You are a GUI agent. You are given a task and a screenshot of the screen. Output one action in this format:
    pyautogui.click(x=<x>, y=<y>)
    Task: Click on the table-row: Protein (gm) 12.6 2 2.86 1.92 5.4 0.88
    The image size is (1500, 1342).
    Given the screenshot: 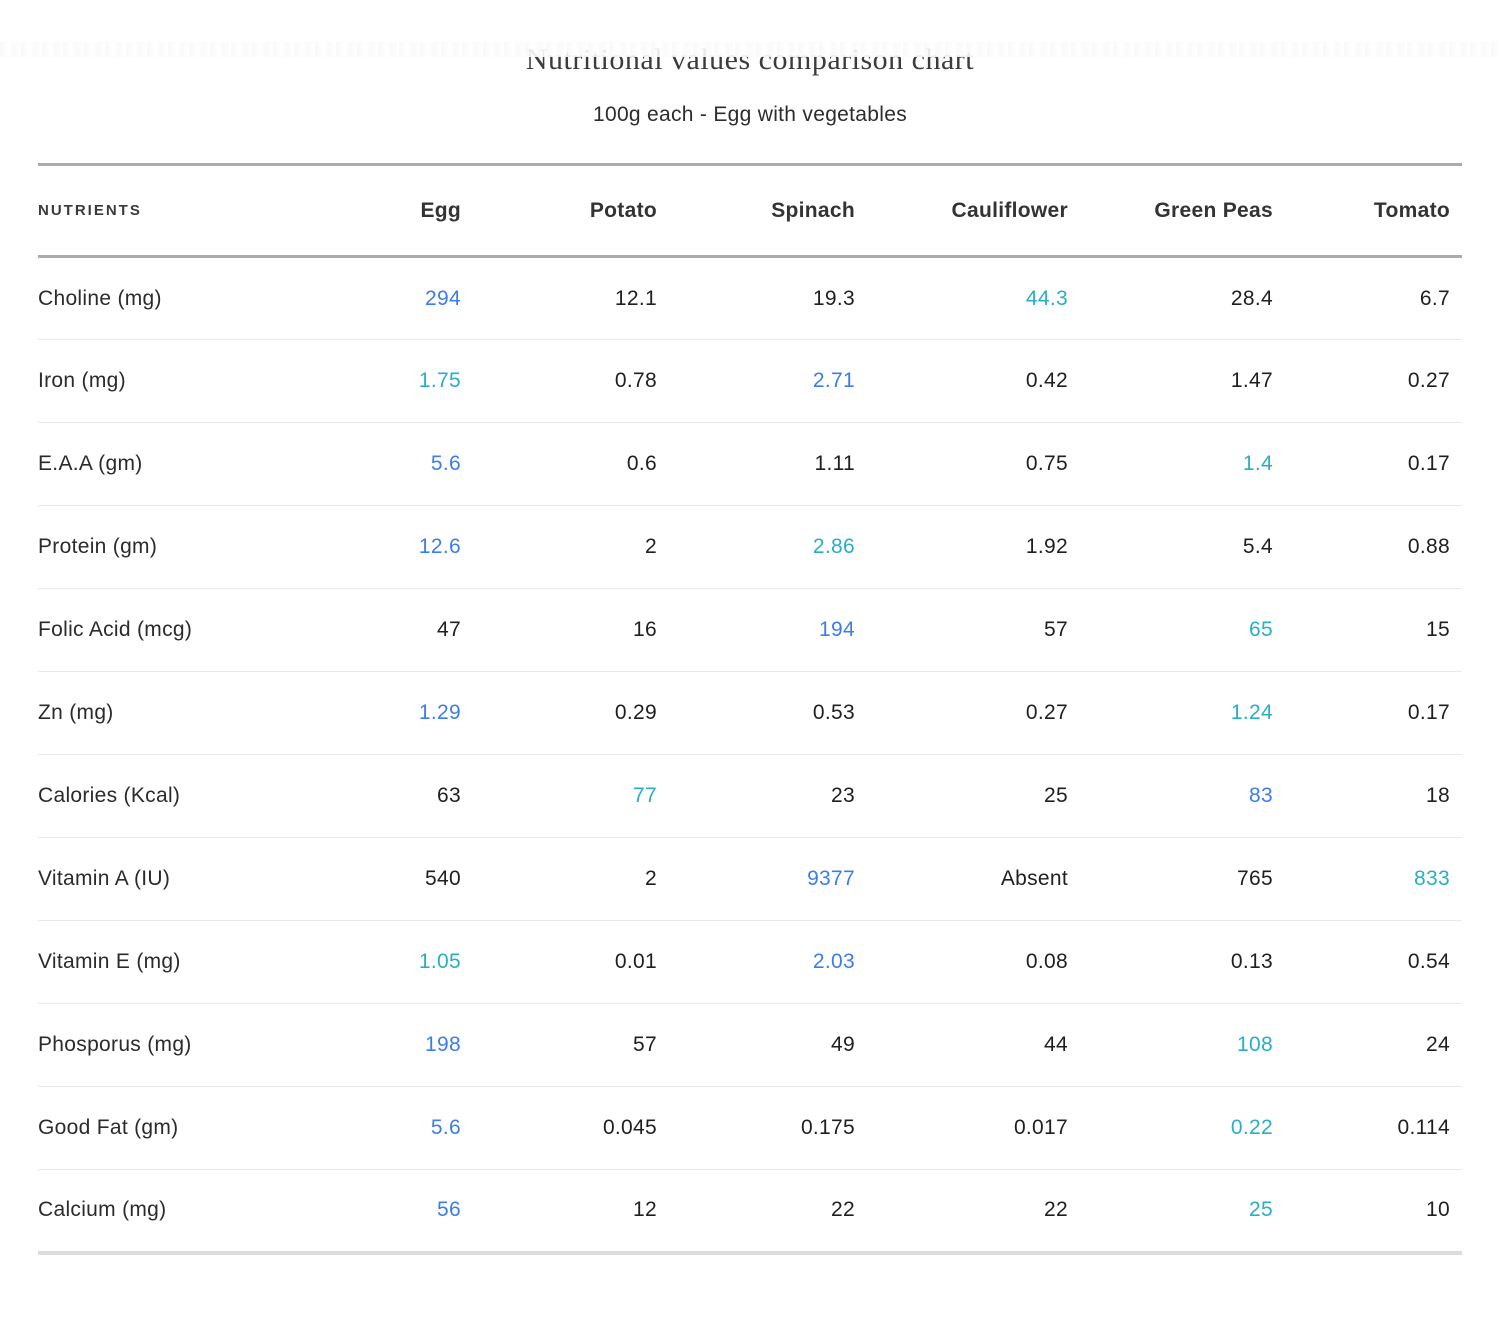 What is the action you would take?
    pyautogui.click(x=750, y=547)
    